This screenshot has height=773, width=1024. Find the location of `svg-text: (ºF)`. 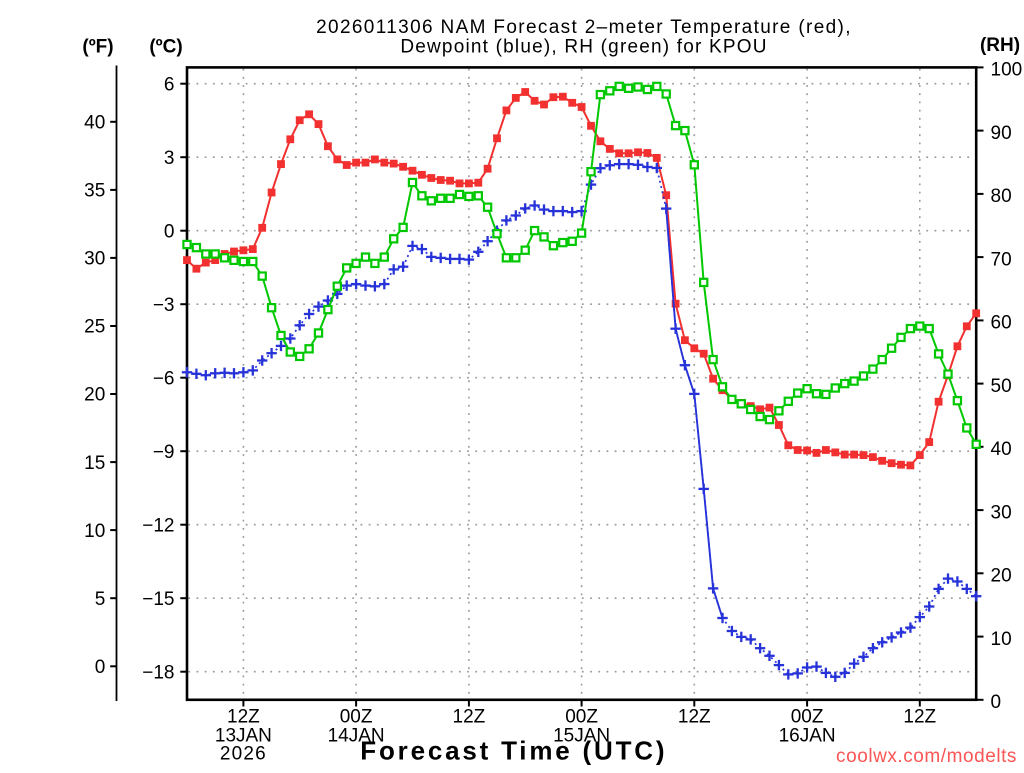

svg-text: (ºF) is located at coordinates (97, 46).